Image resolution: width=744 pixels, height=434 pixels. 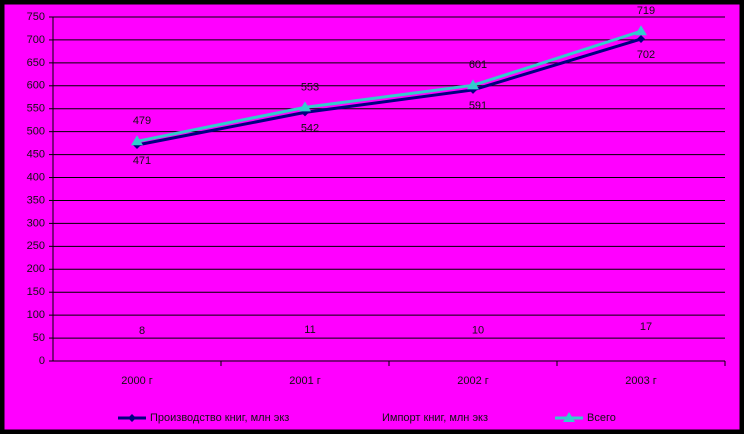 What do you see at coordinates (36, 315) in the screenshot?
I see `y-tick-label: 100` at bounding box center [36, 315].